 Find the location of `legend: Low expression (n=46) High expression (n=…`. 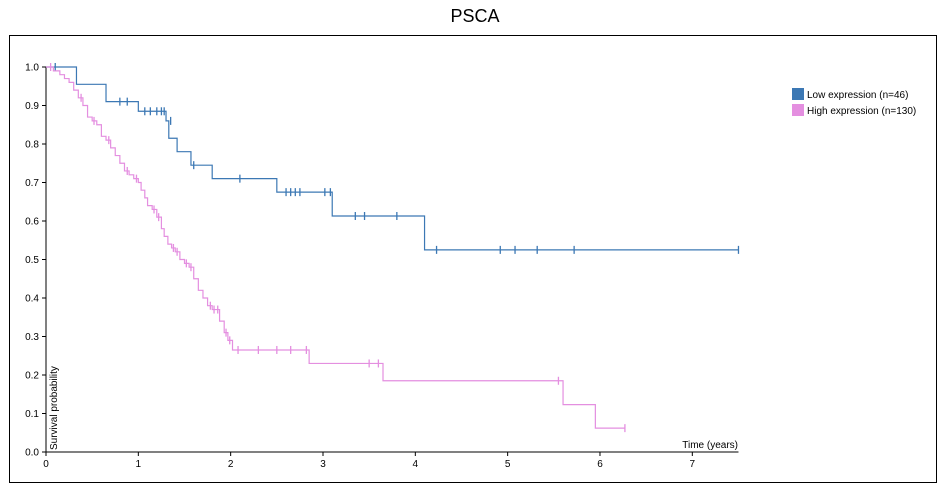

legend: Low expression (n=46) High expression (n=… is located at coordinates (854, 102).